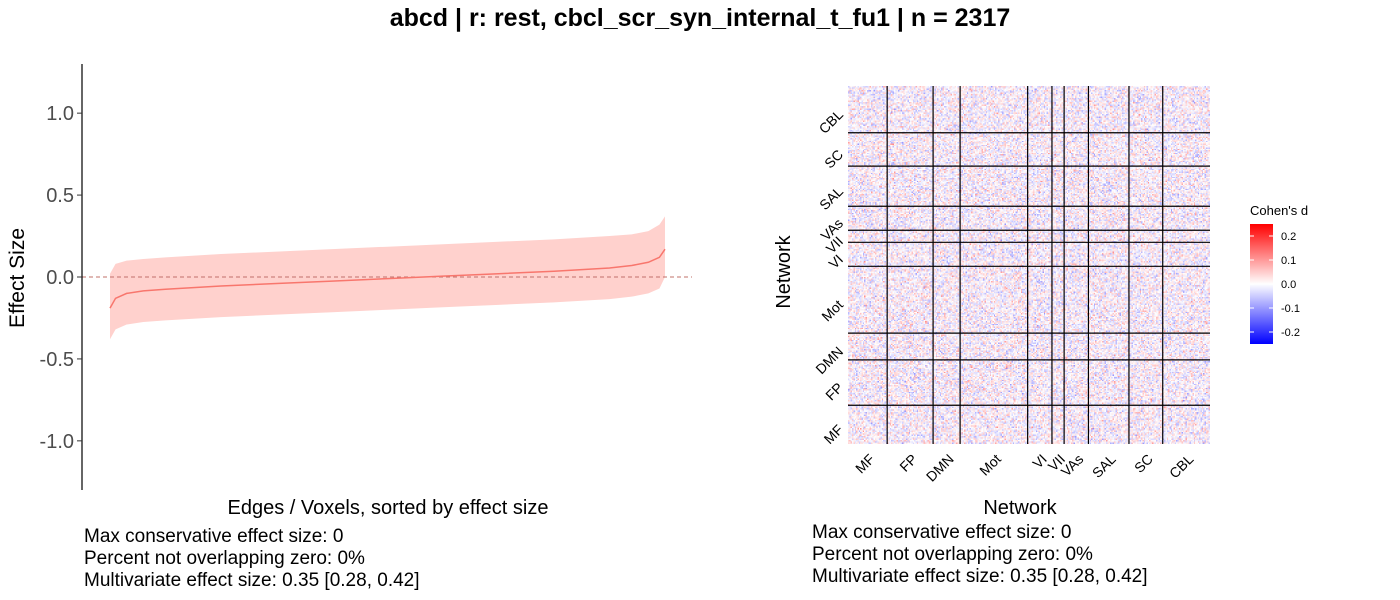 This screenshot has height=600, width=1400. I want to click on y-tick-label: -1.0, so click(57, 442).